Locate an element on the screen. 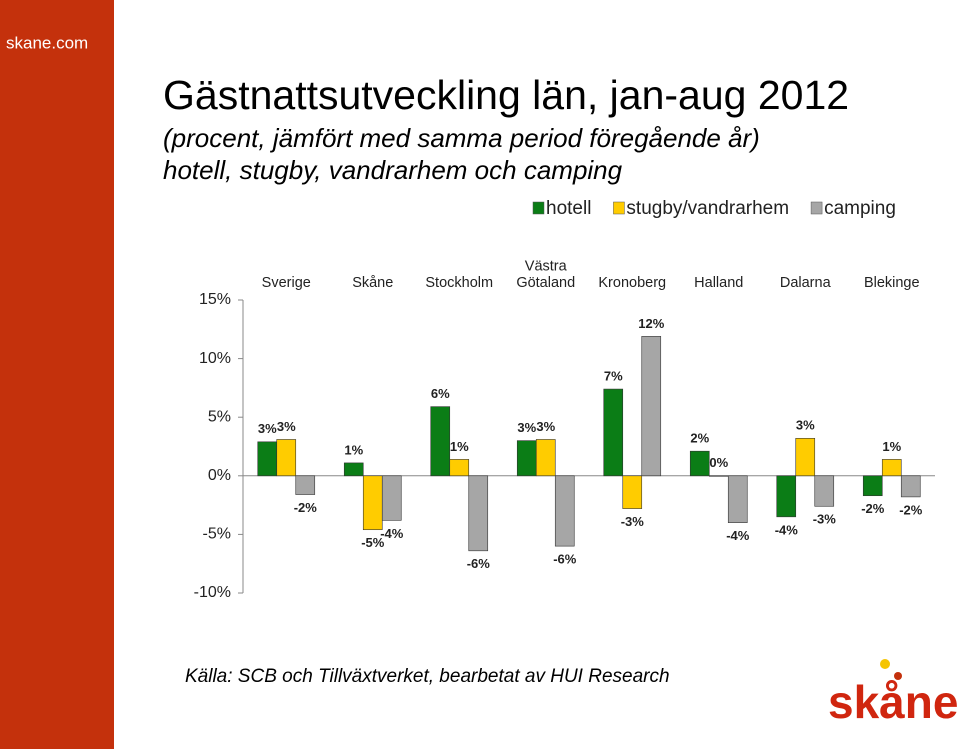 The height and width of the screenshot is (749, 959). sidebar-text: skane.com is located at coordinates (47, 42).